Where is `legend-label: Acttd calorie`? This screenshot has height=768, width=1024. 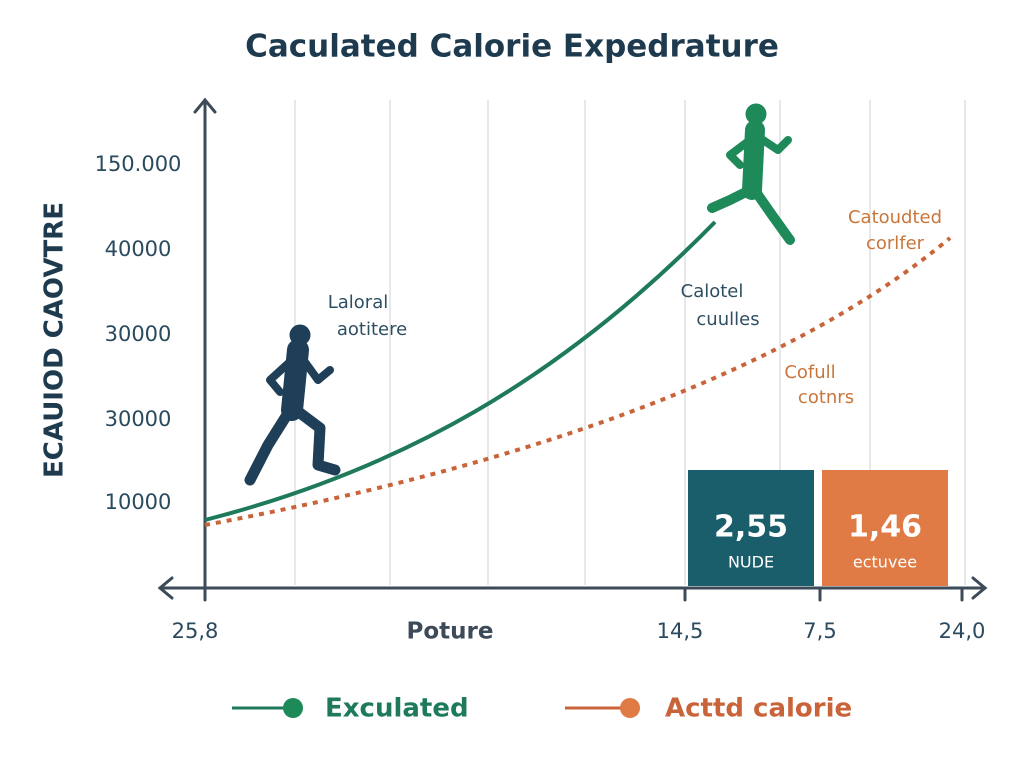
legend-label: Acttd calorie is located at coordinates (758, 709).